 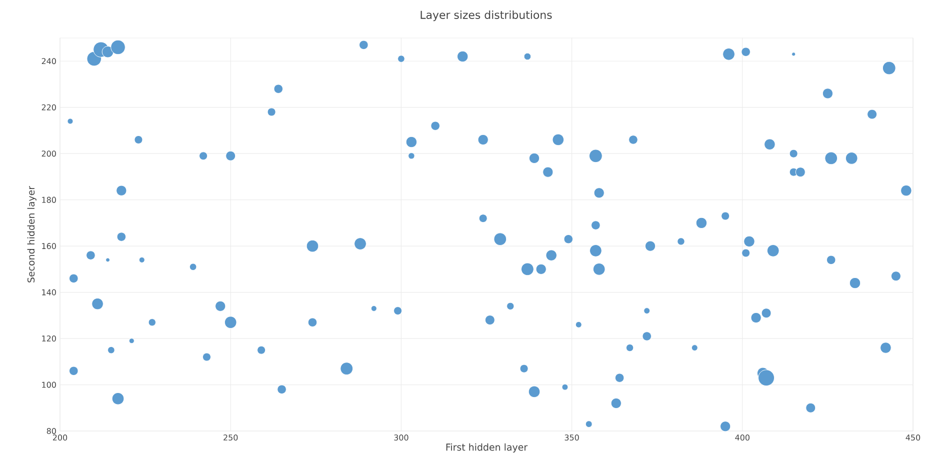 I want to click on y-axis-title: Second hidden layer, so click(x=31, y=234).